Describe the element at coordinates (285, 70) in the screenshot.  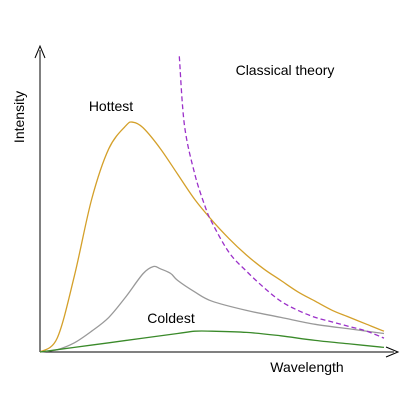
I see `classical-theory-label: Classical theory` at that location.